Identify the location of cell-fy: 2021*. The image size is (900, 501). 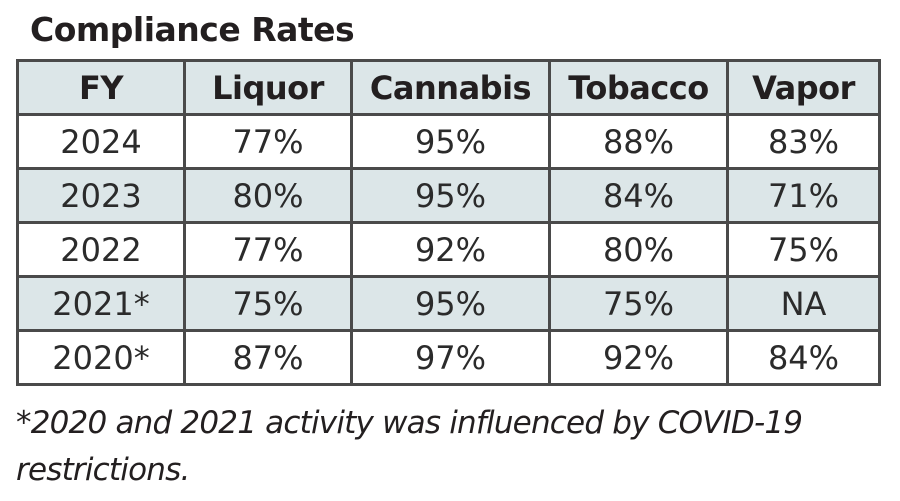
(101, 303).